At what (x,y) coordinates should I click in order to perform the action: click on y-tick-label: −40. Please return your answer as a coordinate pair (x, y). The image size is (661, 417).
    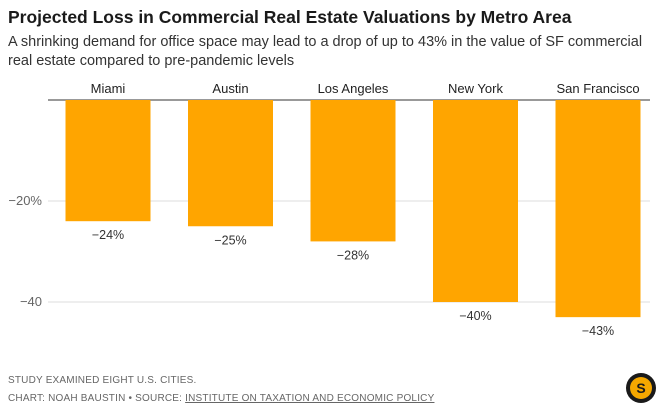
    Looking at the image, I should click on (31, 301).